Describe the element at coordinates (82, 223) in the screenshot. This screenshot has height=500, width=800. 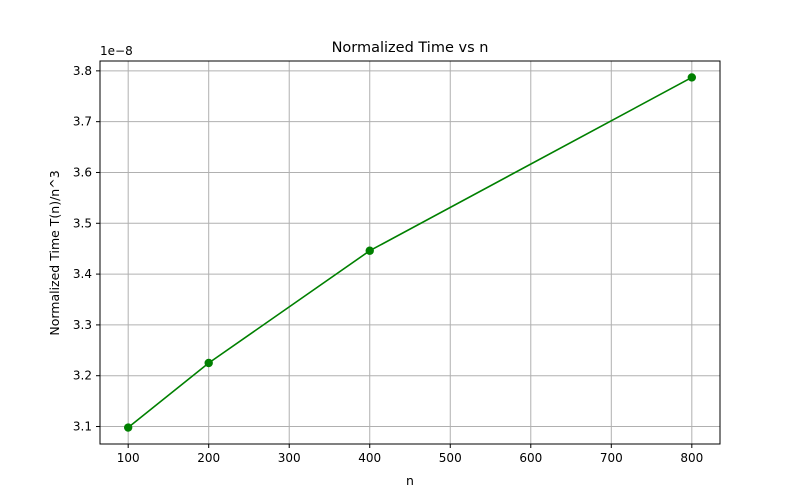
I see `y-tick-label: 3.5` at that location.